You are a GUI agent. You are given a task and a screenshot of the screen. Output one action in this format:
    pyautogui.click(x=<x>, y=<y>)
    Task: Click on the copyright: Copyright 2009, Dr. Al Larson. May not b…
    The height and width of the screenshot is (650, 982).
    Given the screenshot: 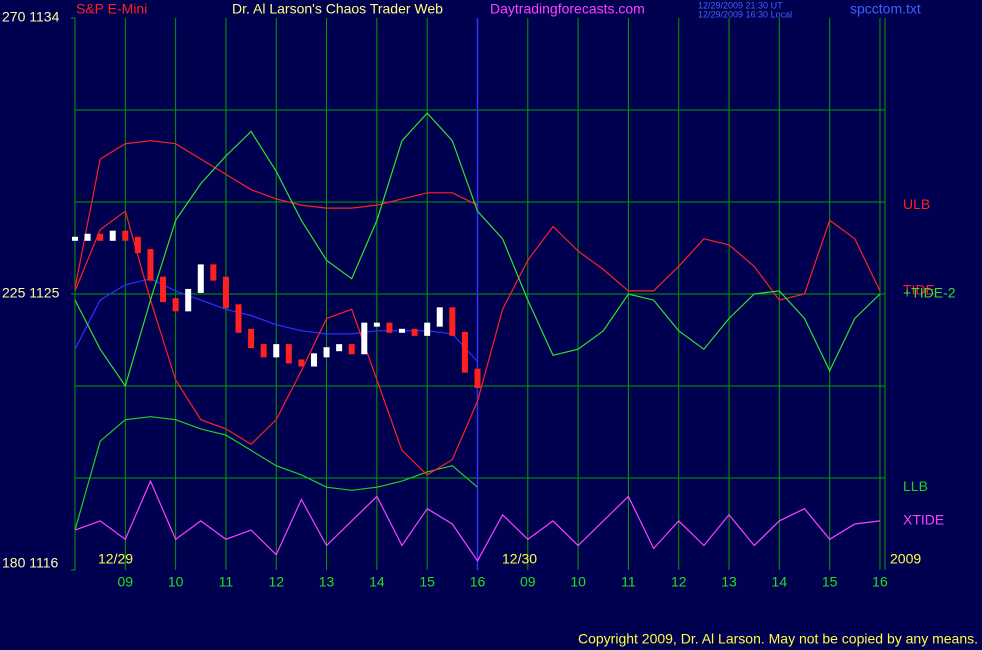 What is the action you would take?
    pyautogui.click(x=778, y=639)
    